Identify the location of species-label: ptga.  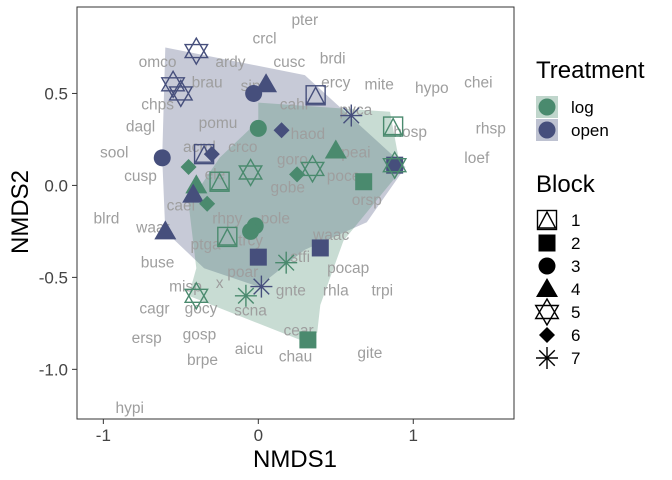
(206, 244).